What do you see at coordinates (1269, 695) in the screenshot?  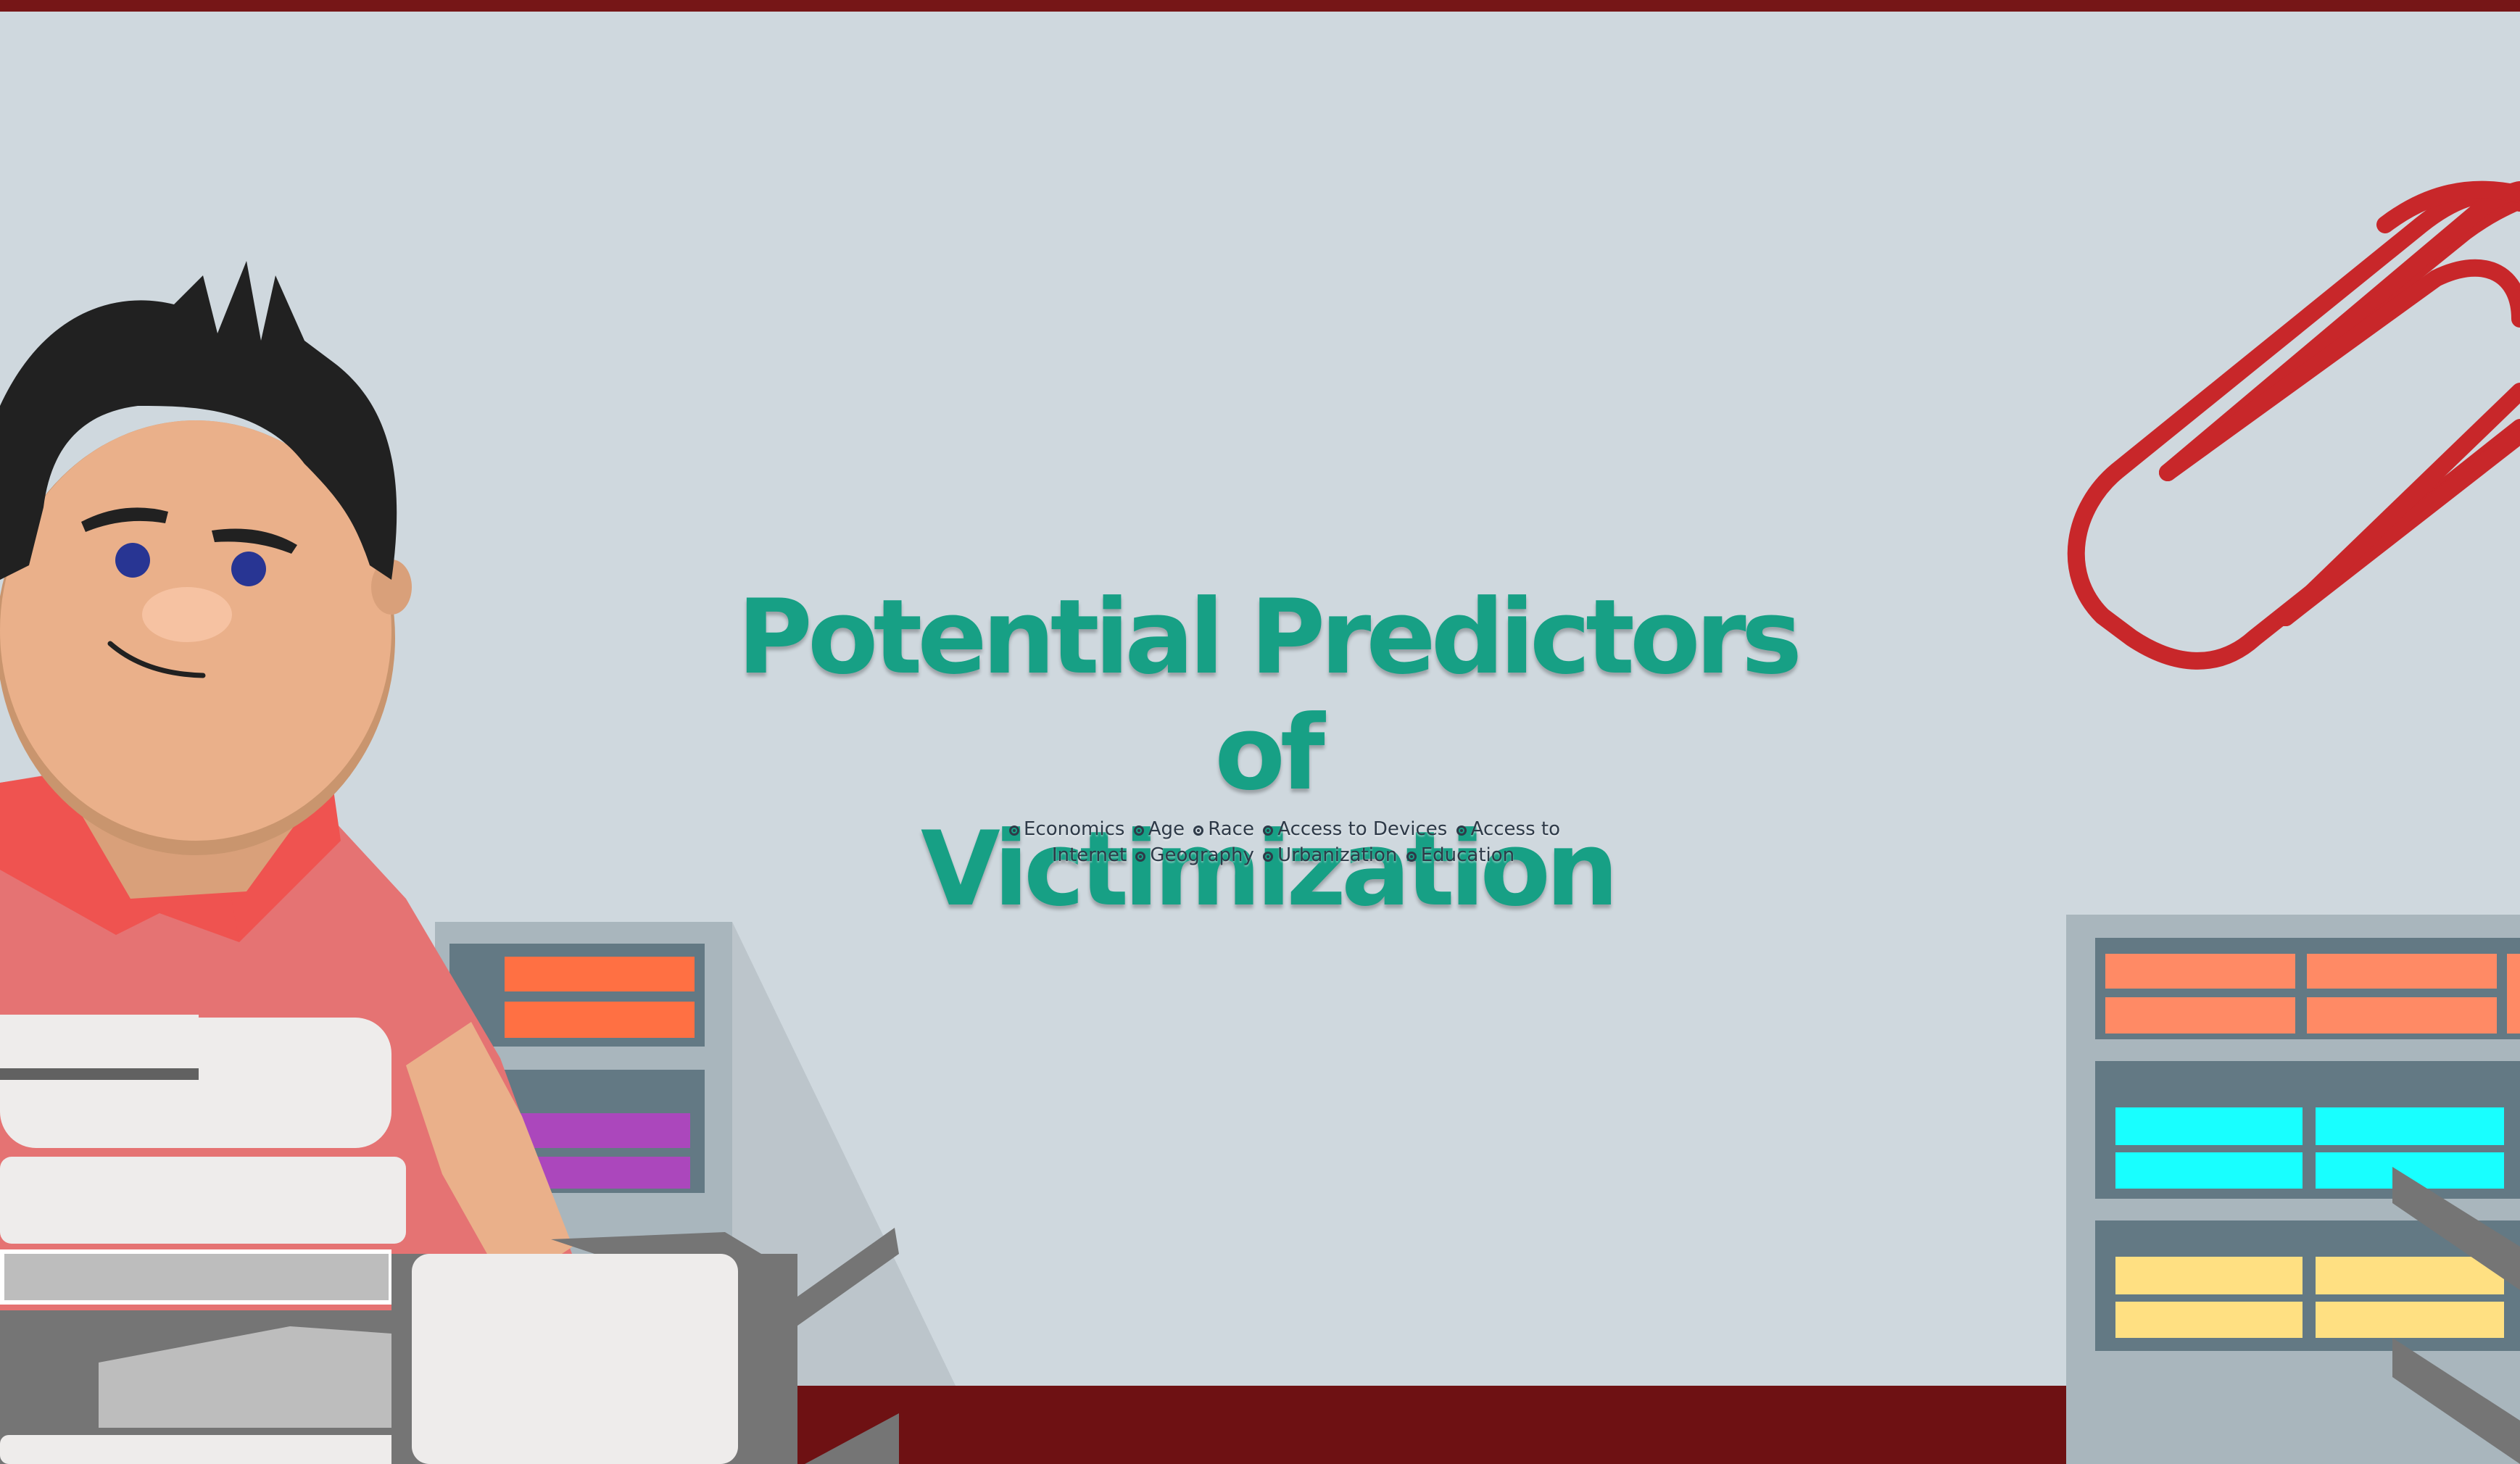 I see `title-line-1: Potential Predictors of` at bounding box center [1269, 695].